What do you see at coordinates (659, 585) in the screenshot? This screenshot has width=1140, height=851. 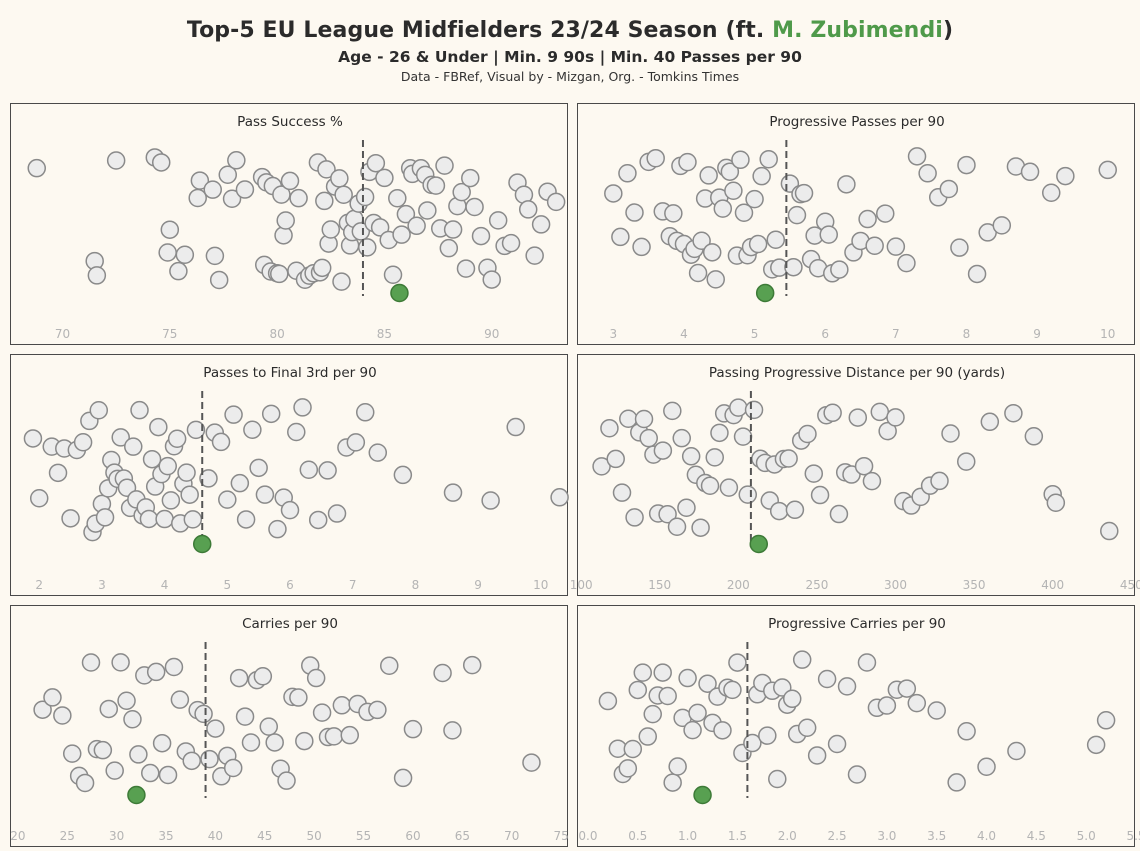 I see `x-tick-label: 150` at bounding box center [659, 585].